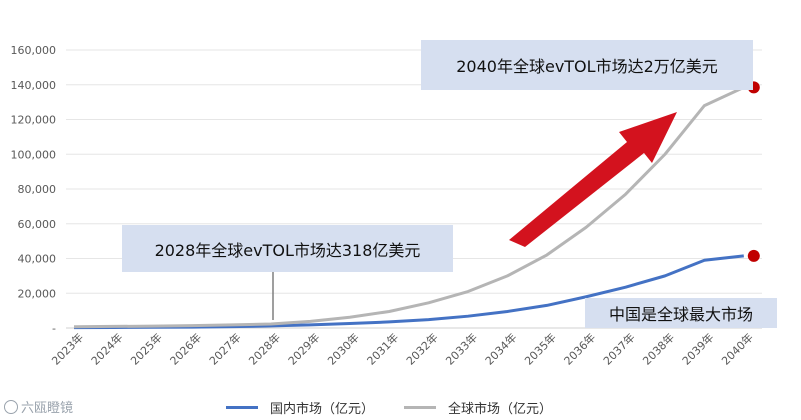  I want to click on x-tick-label: 2032年, so click(421, 348).